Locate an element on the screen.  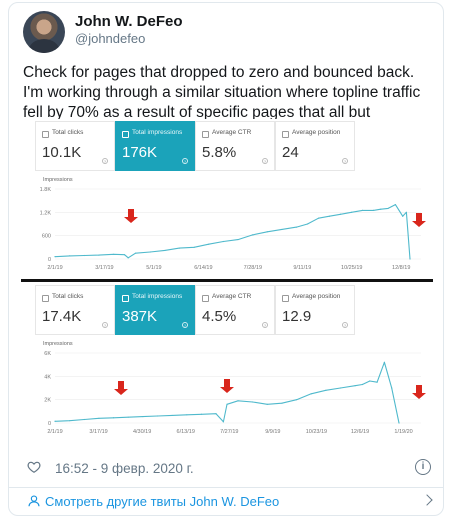
info-icon: i is located at coordinates (423, 467).